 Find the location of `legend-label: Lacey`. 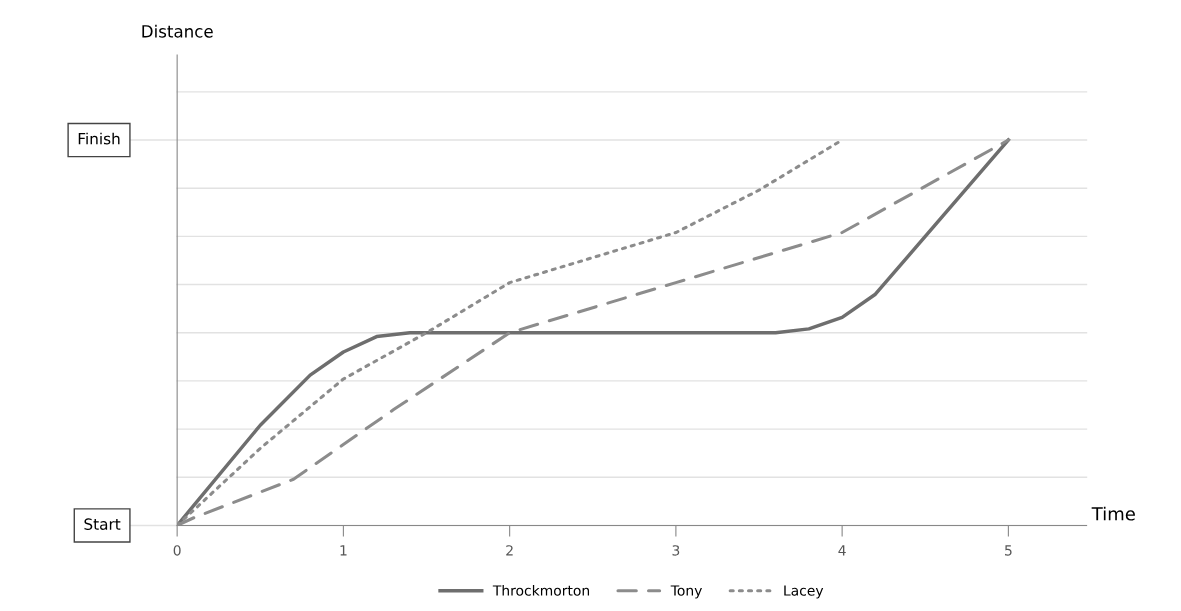

legend-label: Lacey is located at coordinates (804, 592).